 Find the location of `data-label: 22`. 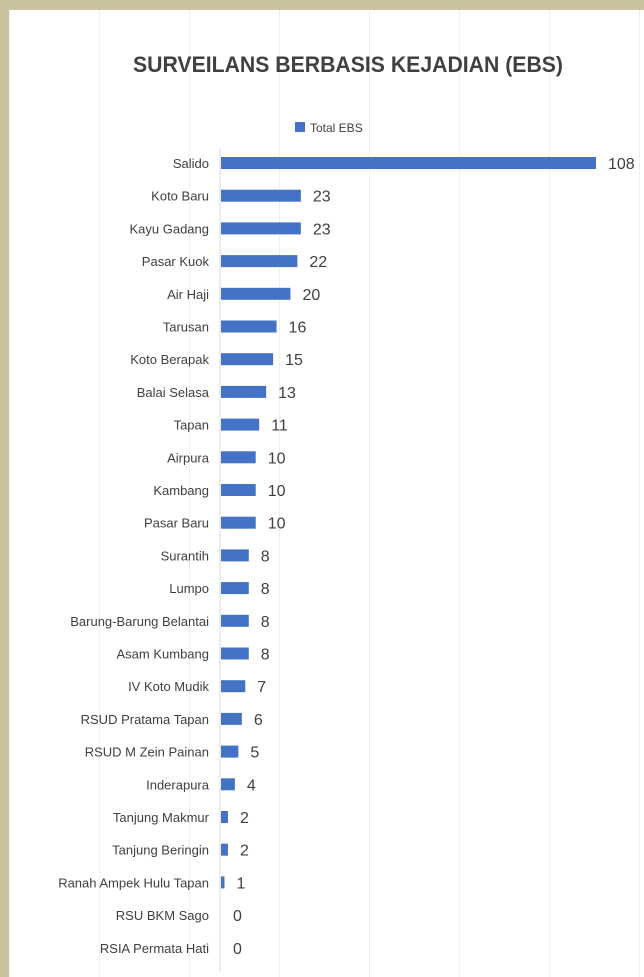

data-label: 22 is located at coordinates (318, 262).